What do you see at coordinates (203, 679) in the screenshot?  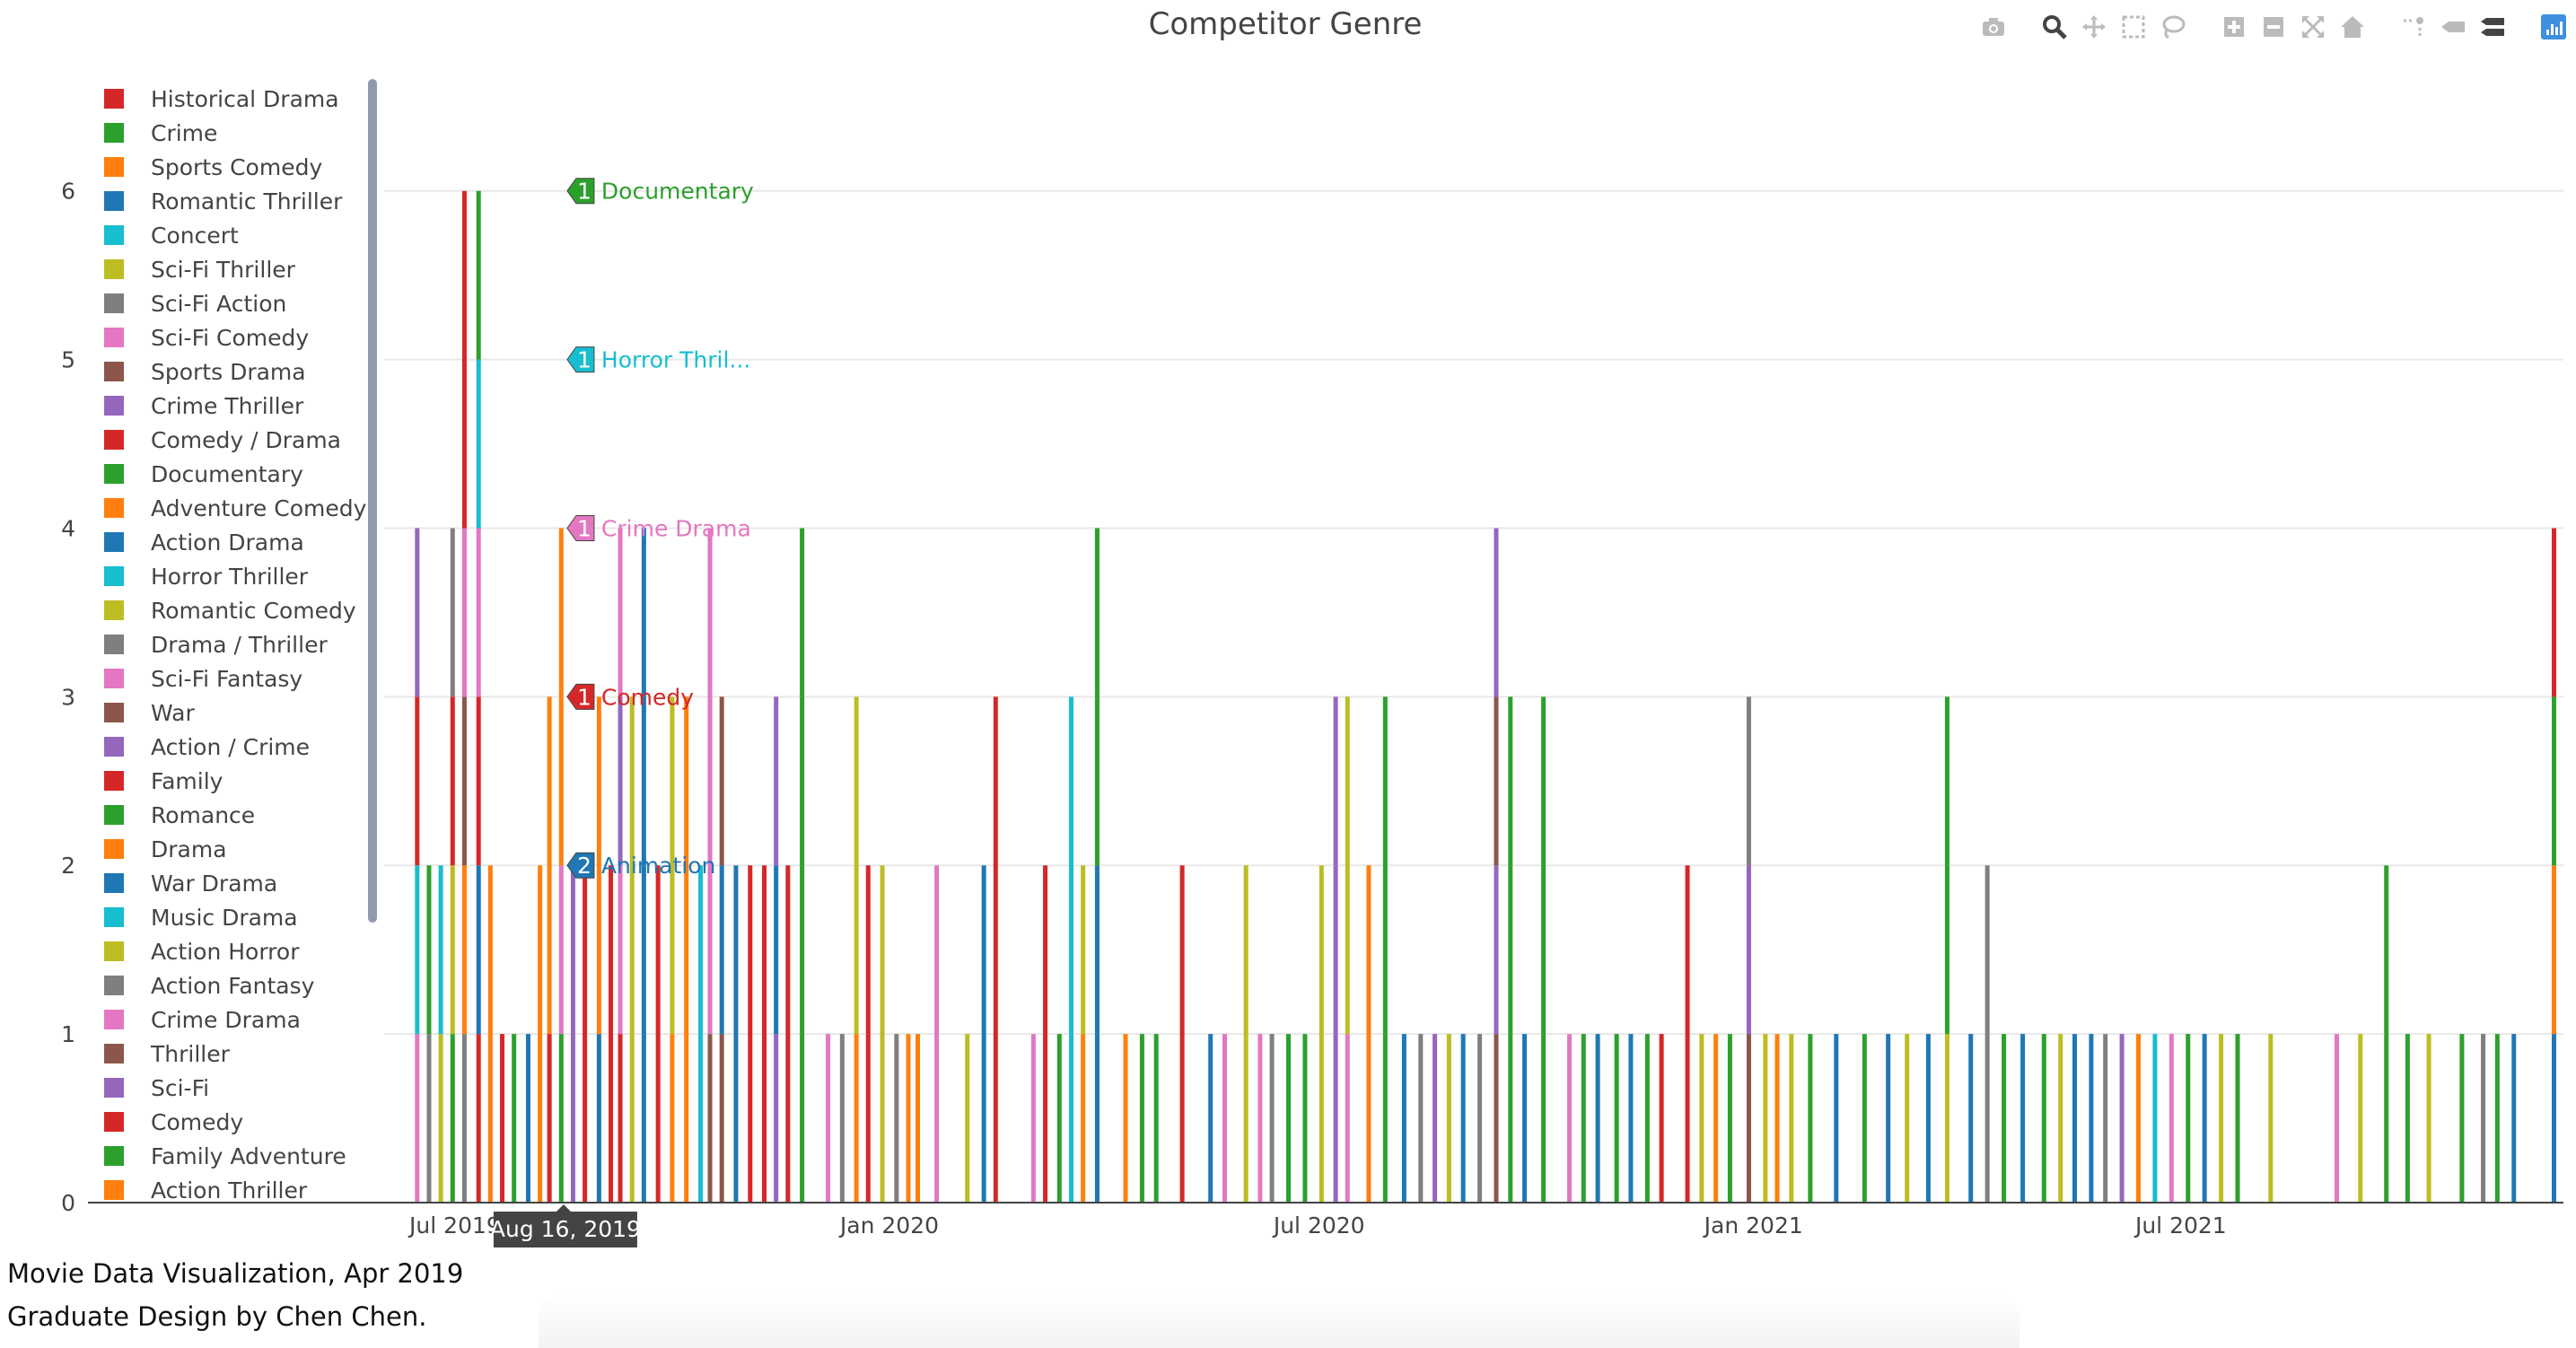 I see `legend-item: Sci-Fi Fantasy` at bounding box center [203, 679].